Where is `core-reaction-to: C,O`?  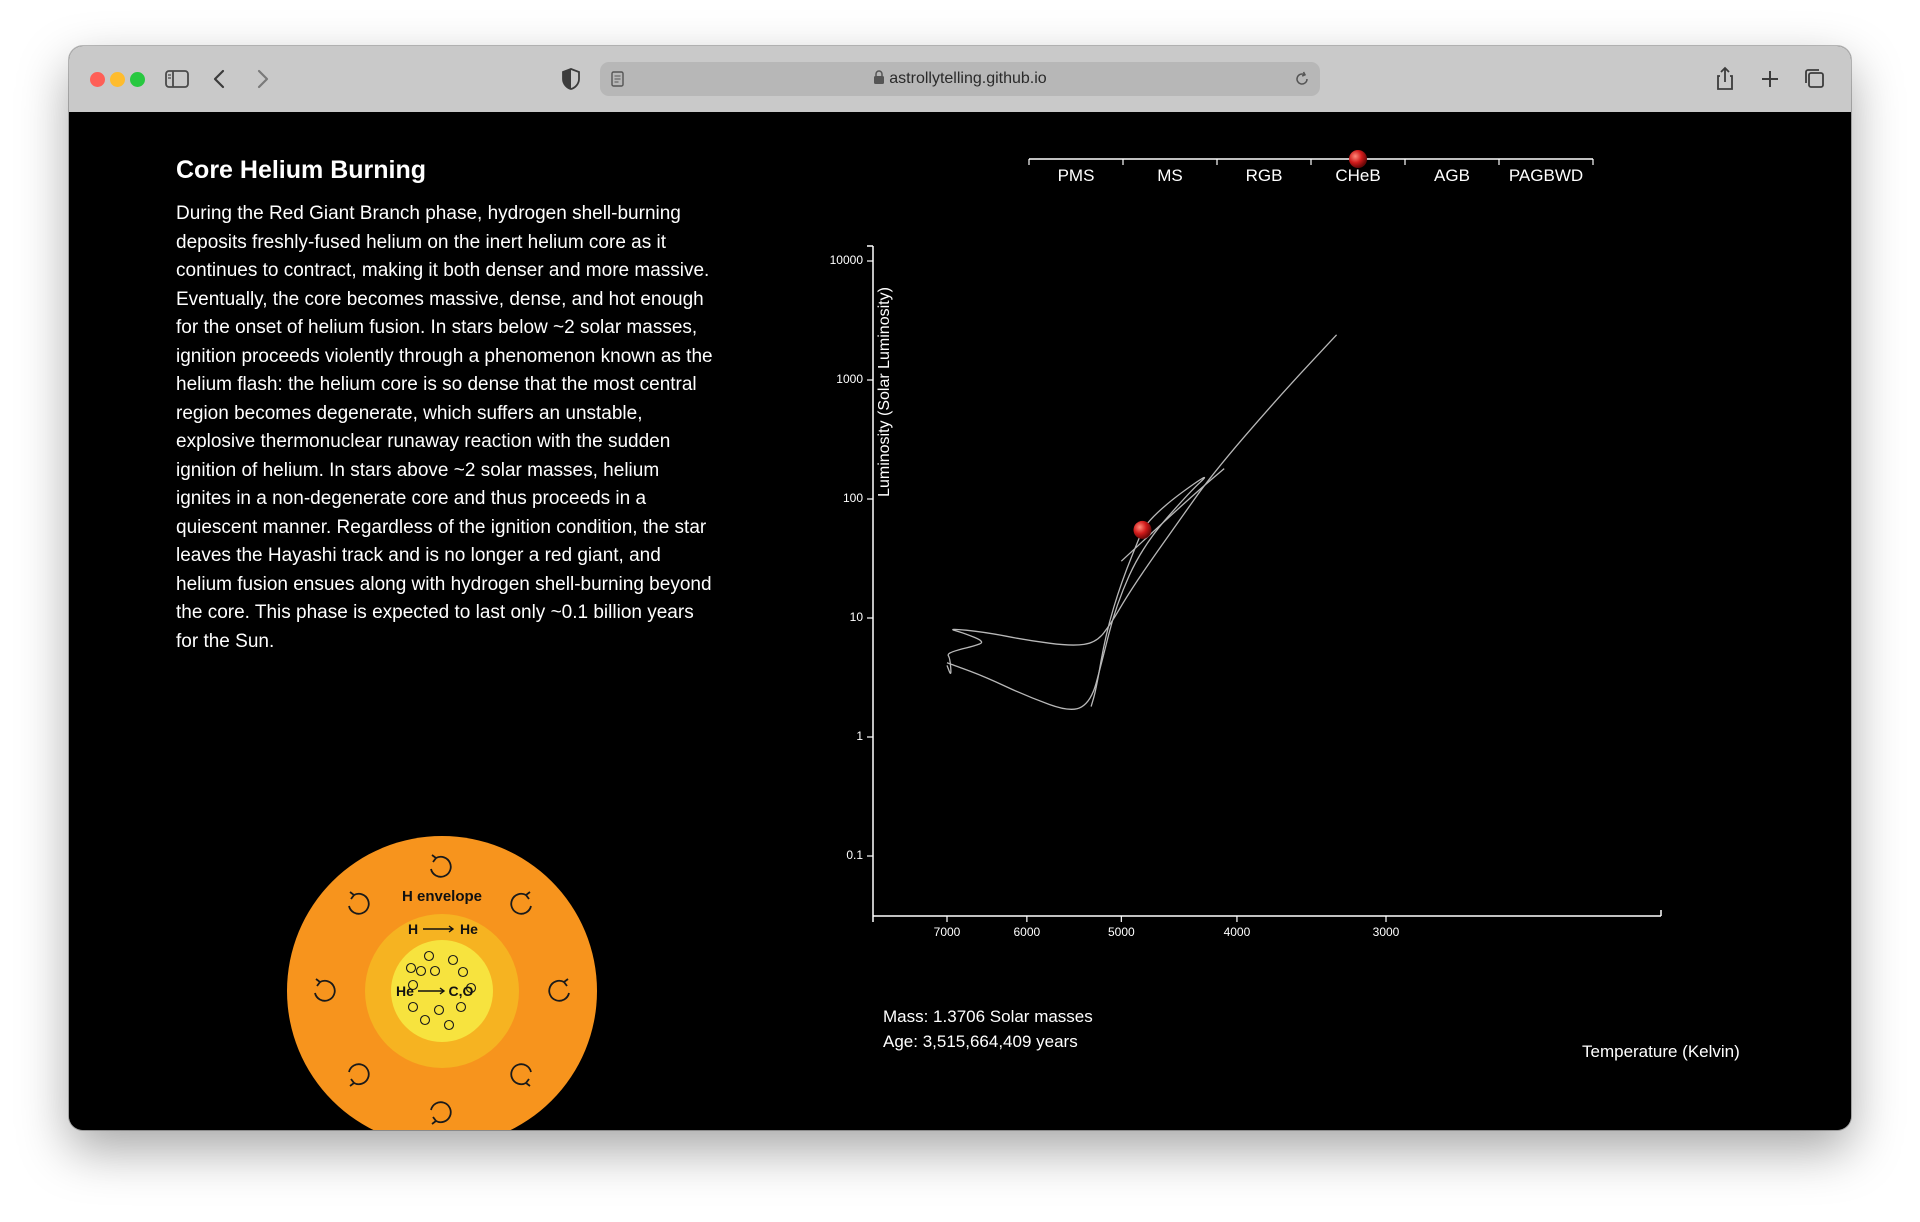
core-reaction-to: C,O is located at coordinates (461, 991).